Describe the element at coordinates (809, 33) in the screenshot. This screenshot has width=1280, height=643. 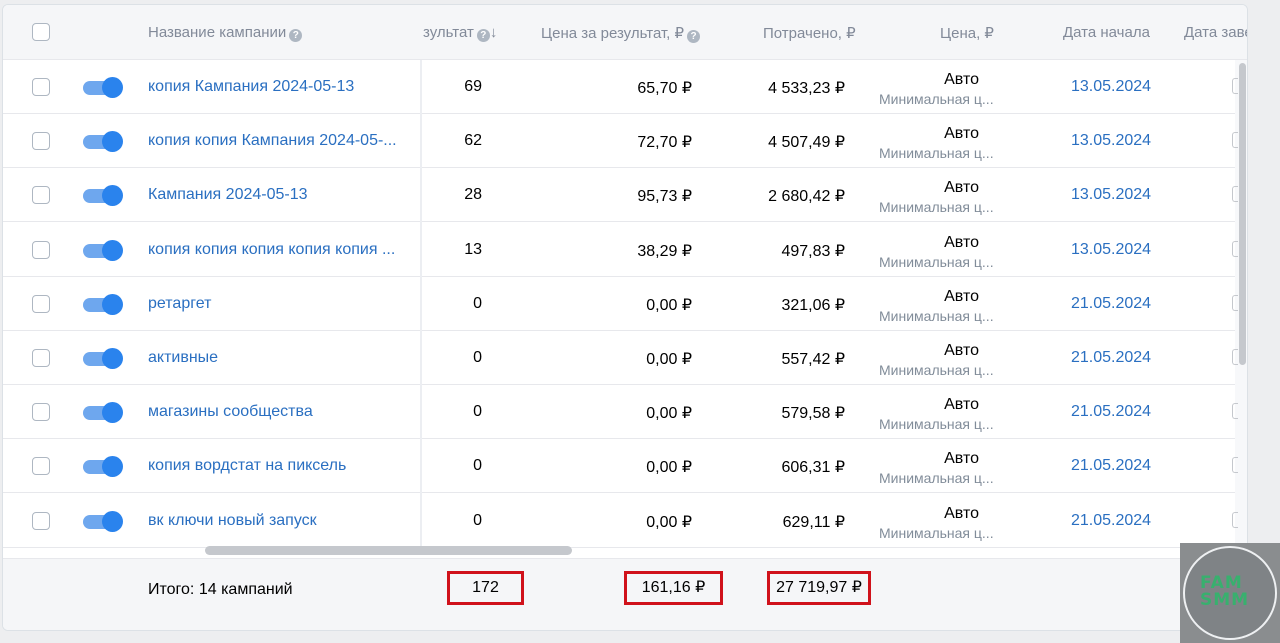
I see `header-spent: Потрачено, ₽` at that location.